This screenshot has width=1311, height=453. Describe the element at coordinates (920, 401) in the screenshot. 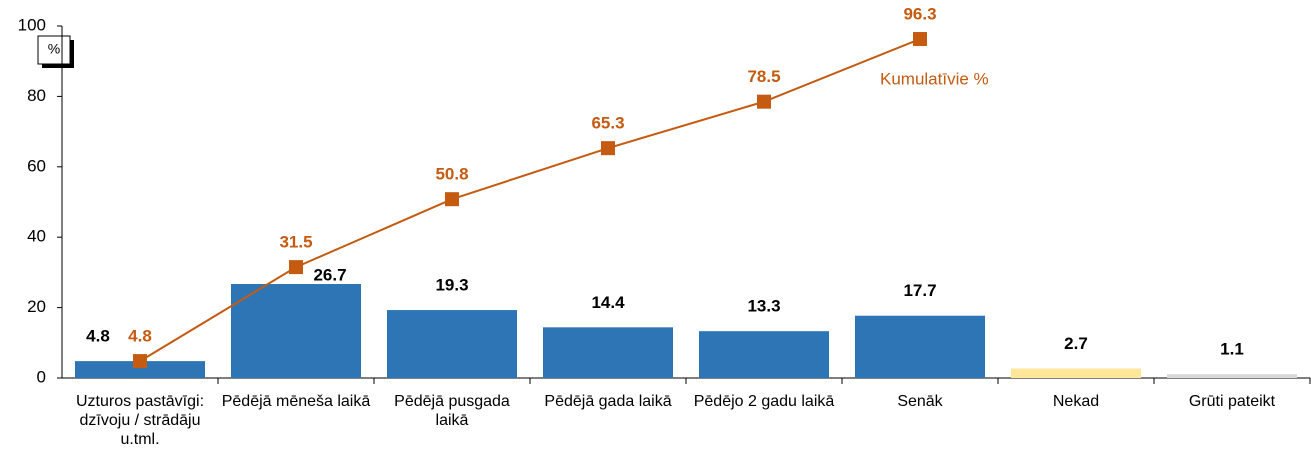

I see `x-tick-label: Senāk` at that location.